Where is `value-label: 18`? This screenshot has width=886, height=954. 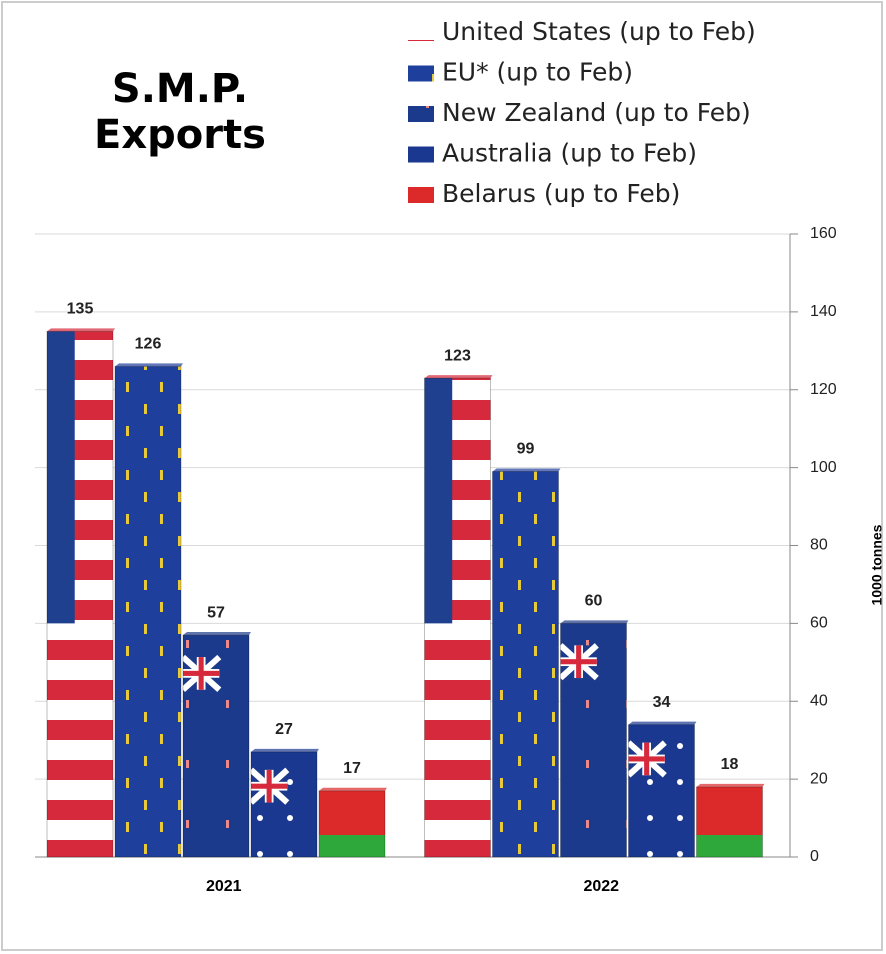
value-label: 18 is located at coordinates (730, 764).